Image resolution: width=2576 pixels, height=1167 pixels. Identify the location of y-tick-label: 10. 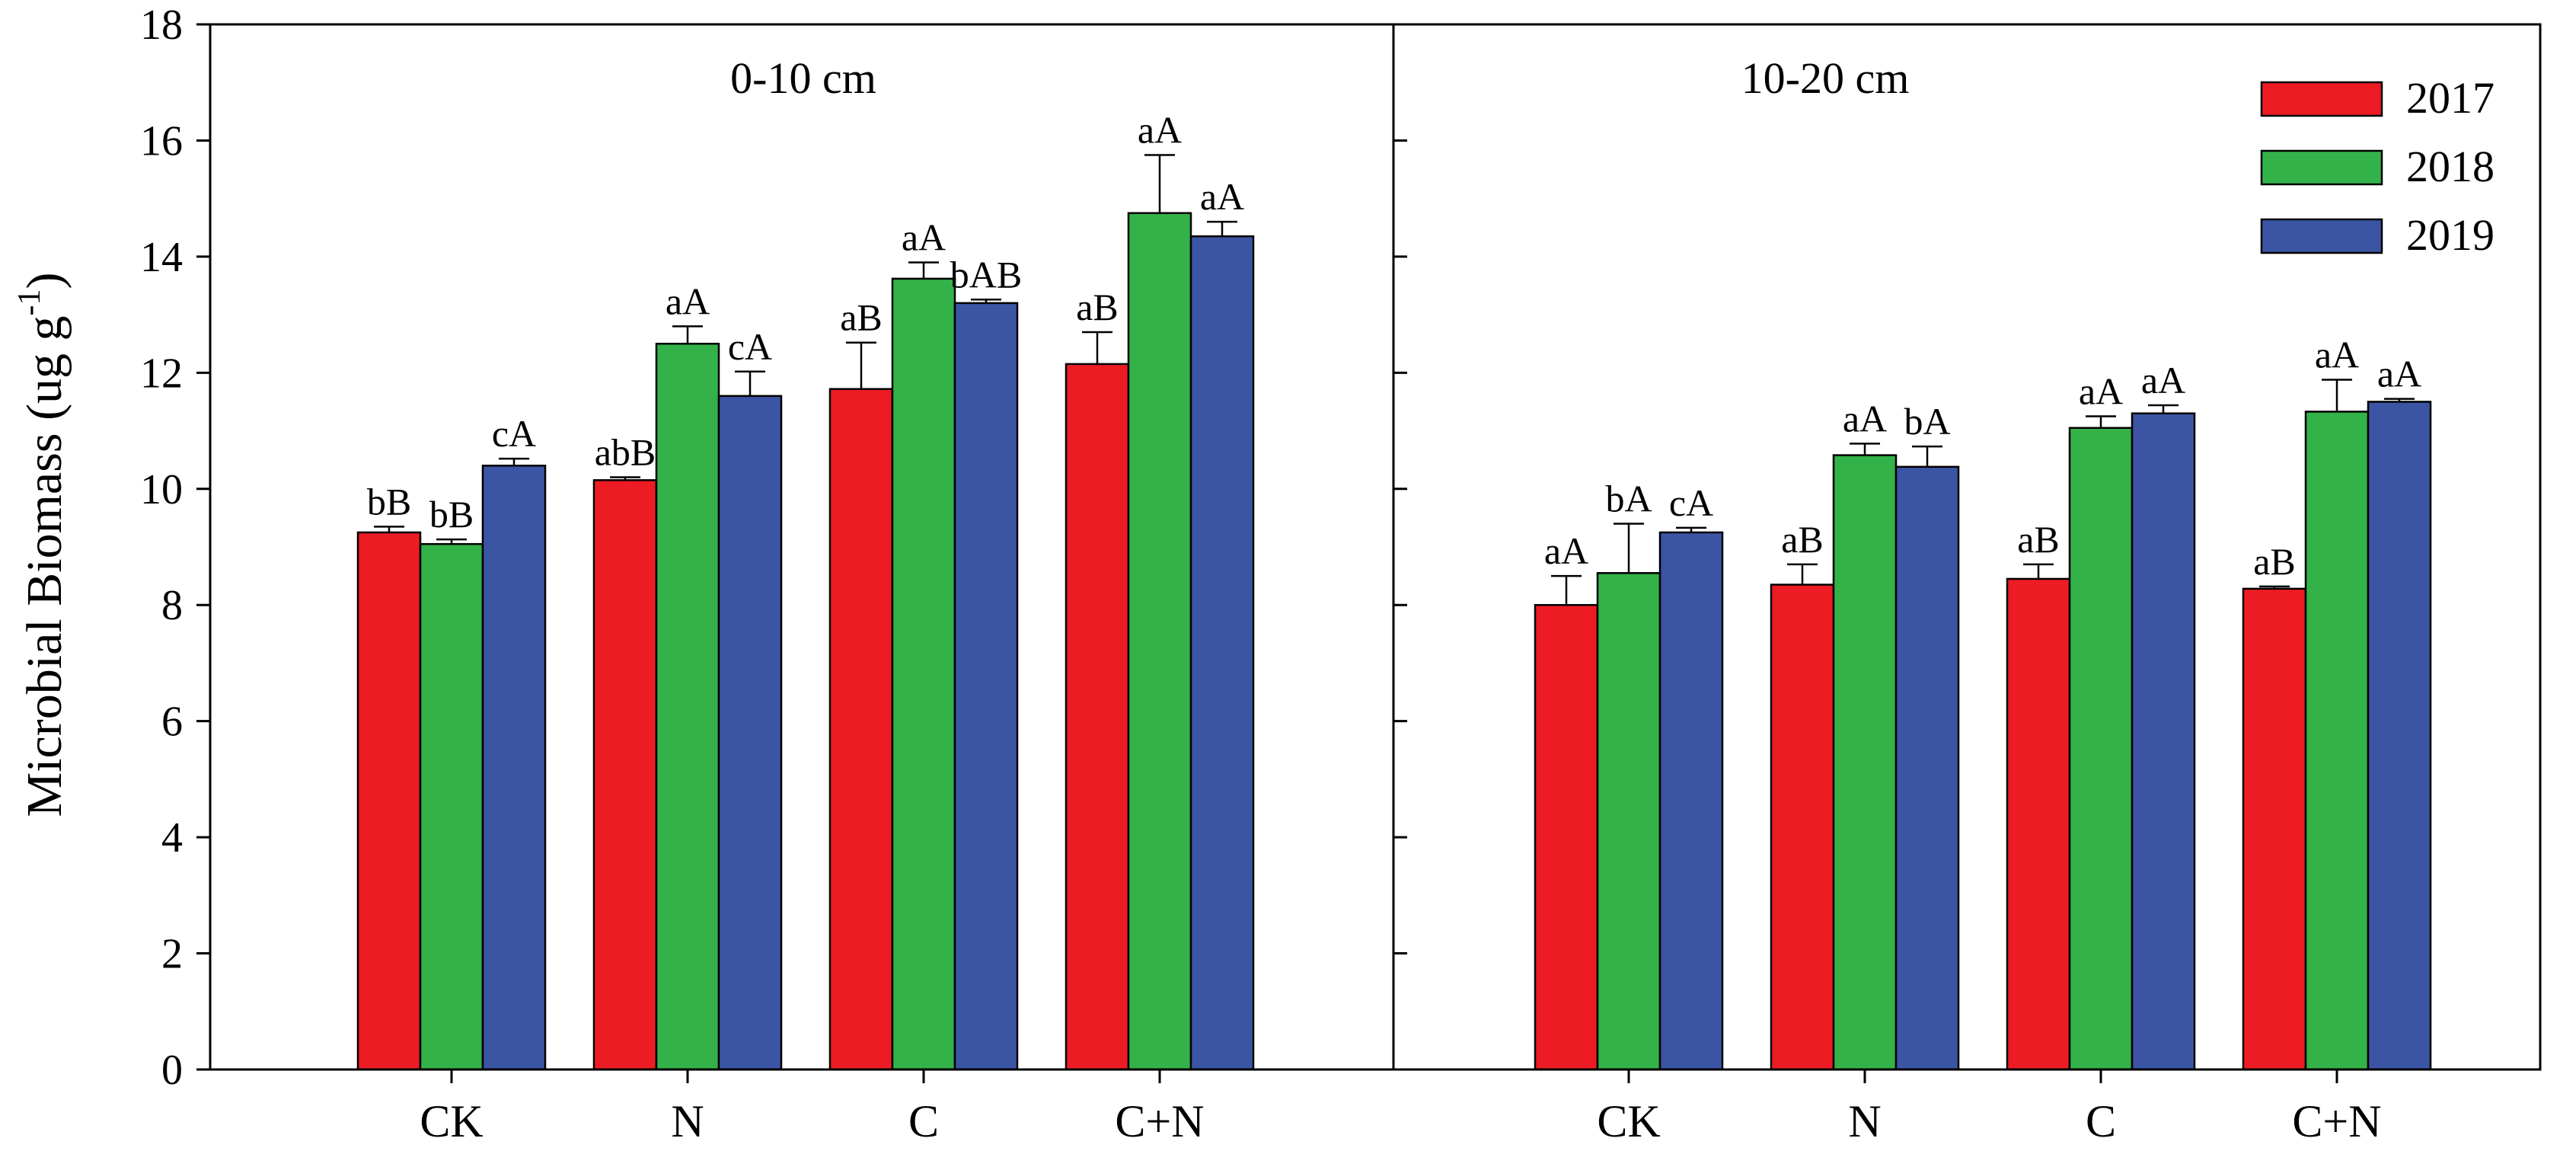
(161, 489).